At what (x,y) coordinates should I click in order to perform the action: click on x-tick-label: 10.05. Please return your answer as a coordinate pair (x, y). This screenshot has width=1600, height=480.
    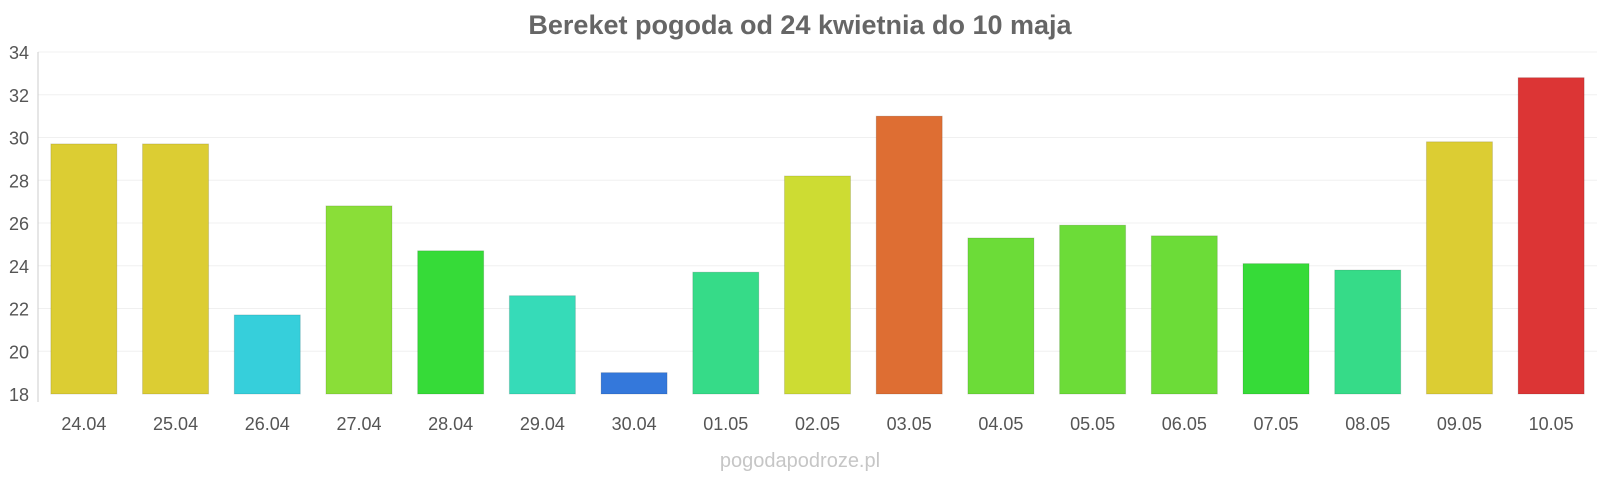
    Looking at the image, I should click on (1551, 424).